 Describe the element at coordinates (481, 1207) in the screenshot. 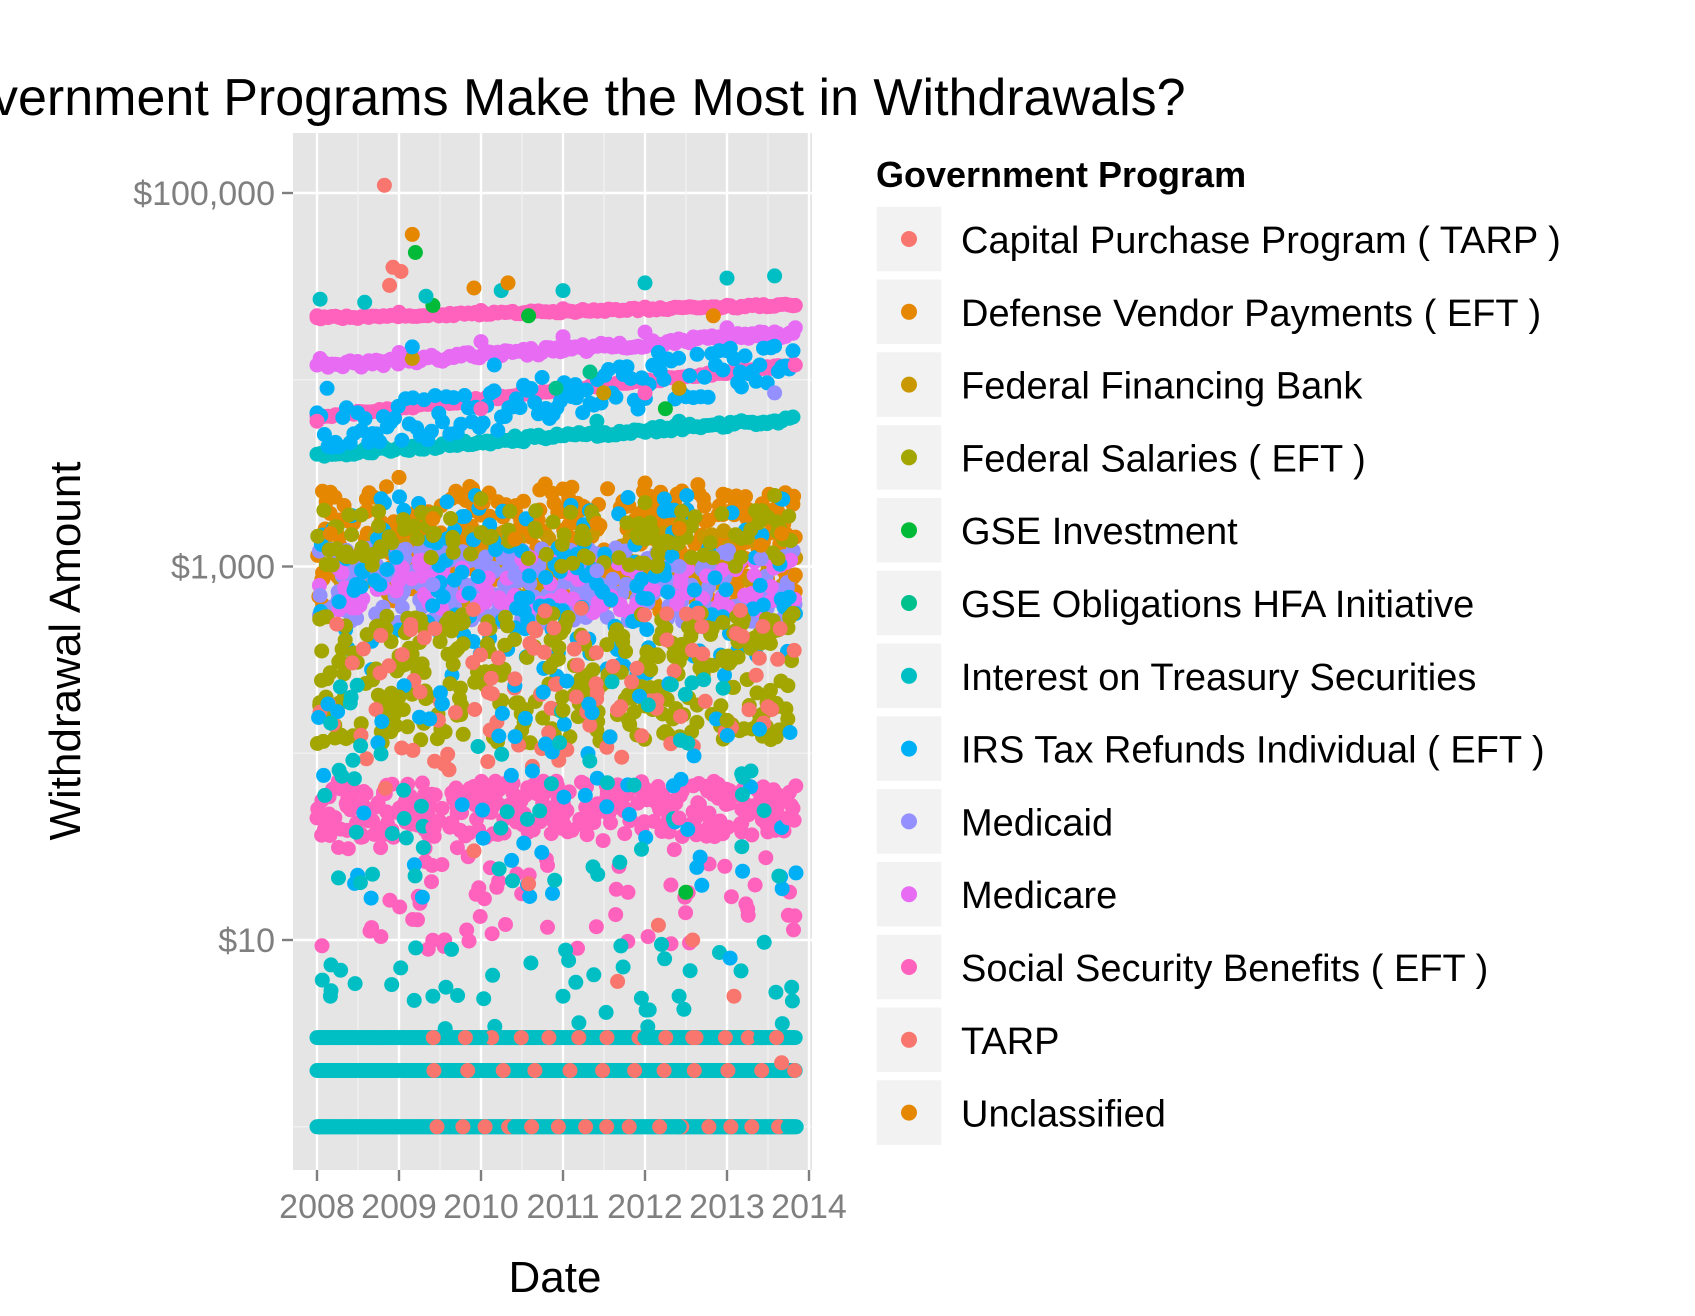

I see `x-tick-label: 2010` at that location.